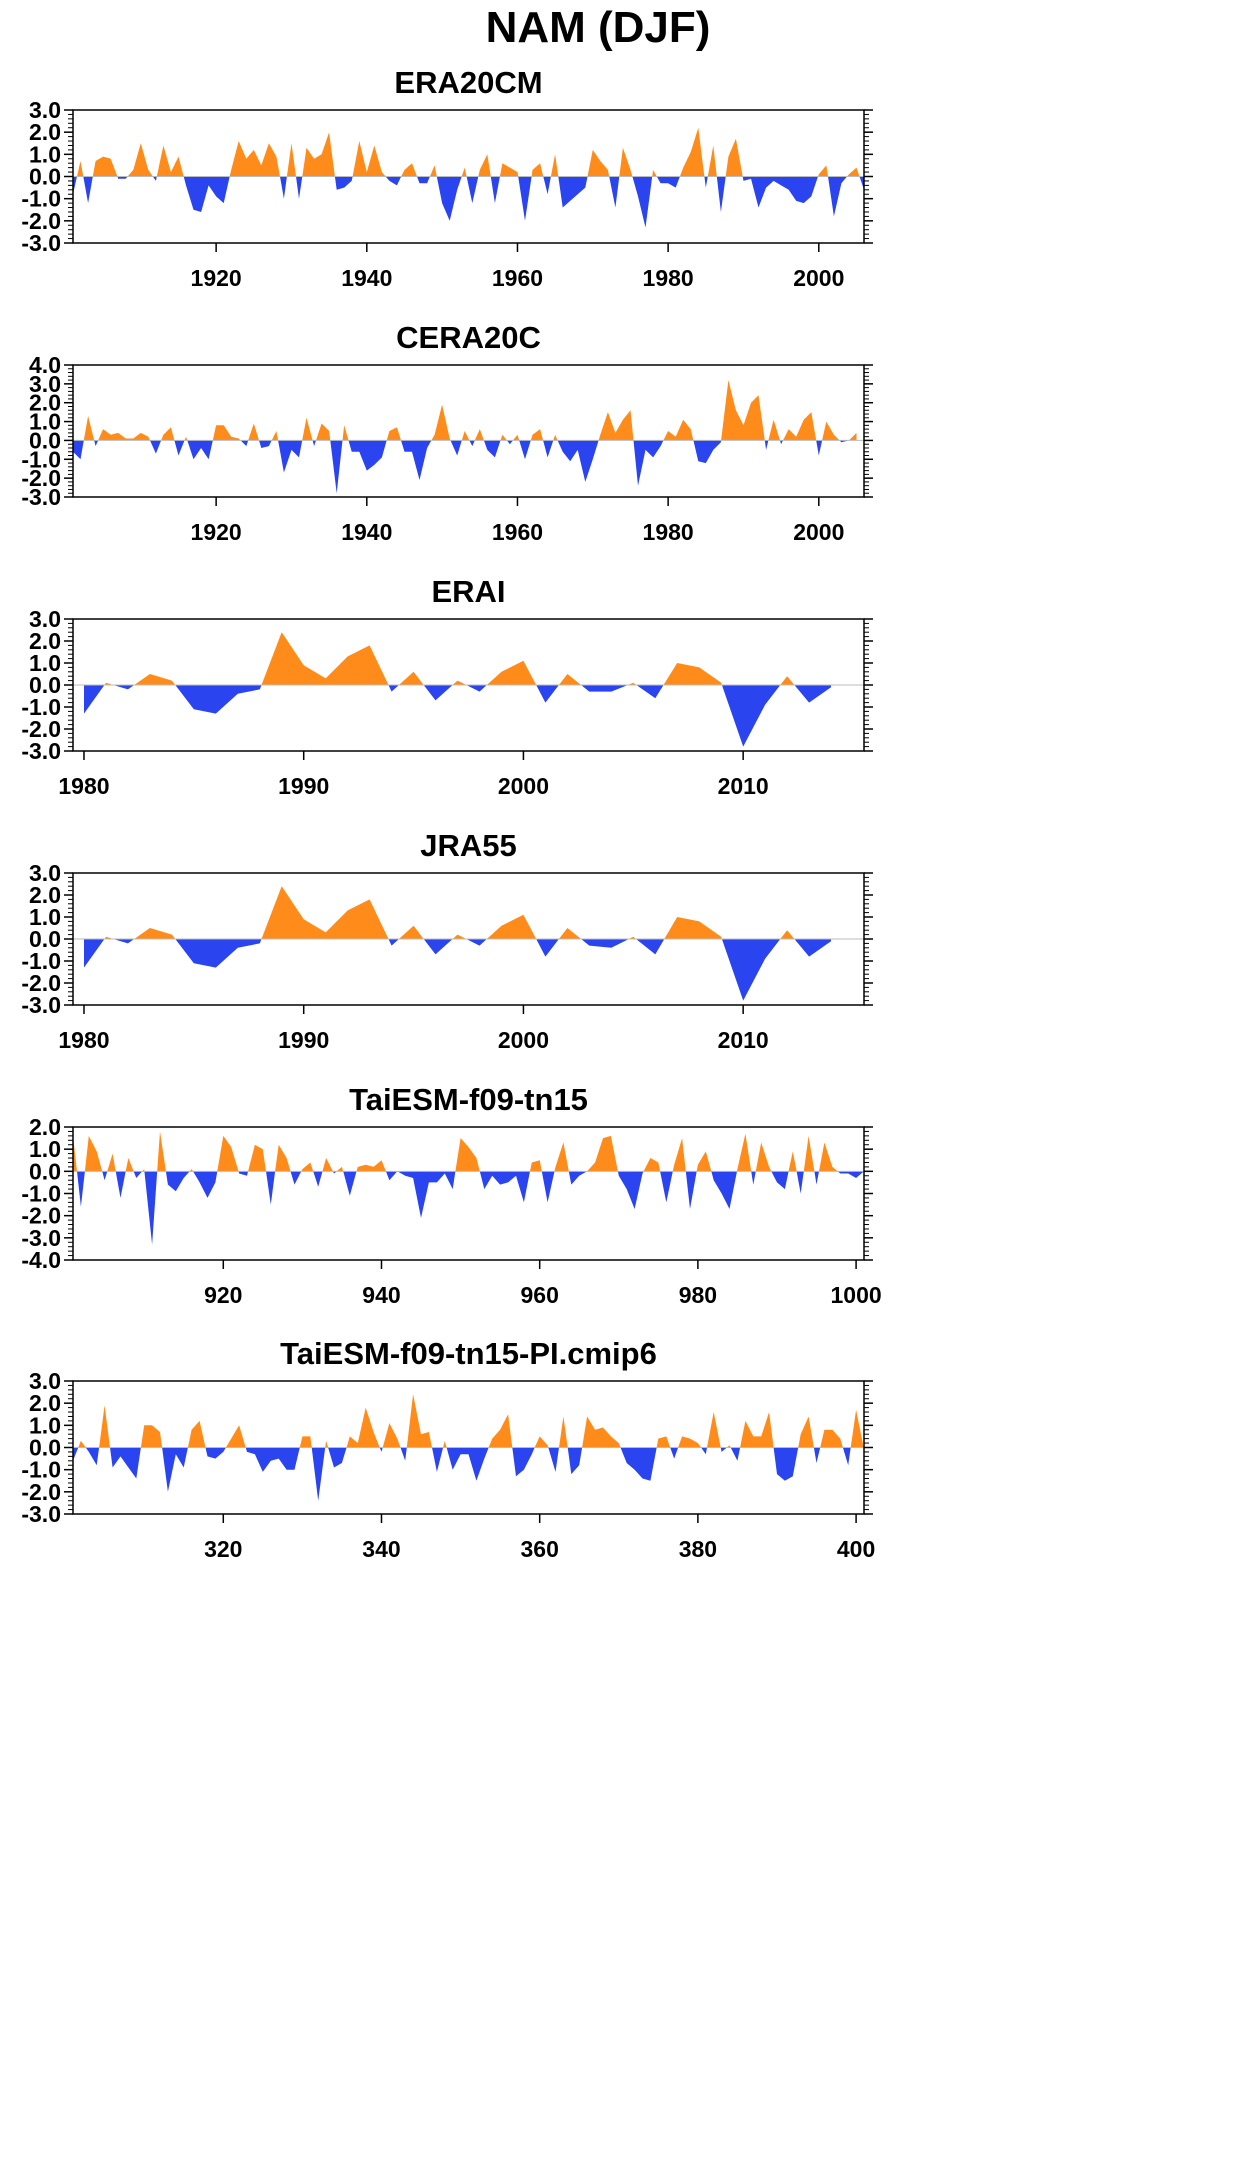 The width and height of the screenshot is (1235, 2184). What do you see at coordinates (45, 365) in the screenshot?
I see `y-tick-label: 4.0` at bounding box center [45, 365].